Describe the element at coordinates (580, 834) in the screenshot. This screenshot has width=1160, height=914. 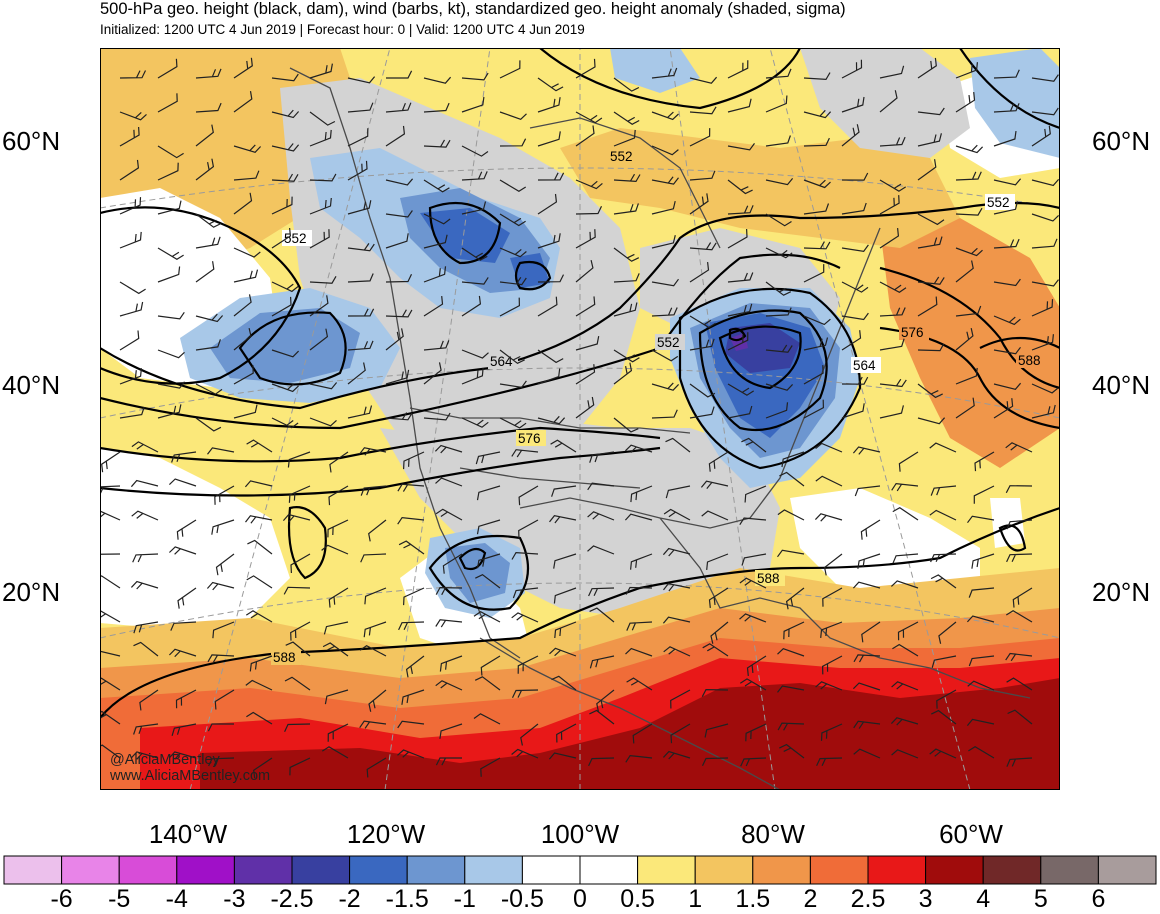
I see `lon-label: 100°W` at that location.